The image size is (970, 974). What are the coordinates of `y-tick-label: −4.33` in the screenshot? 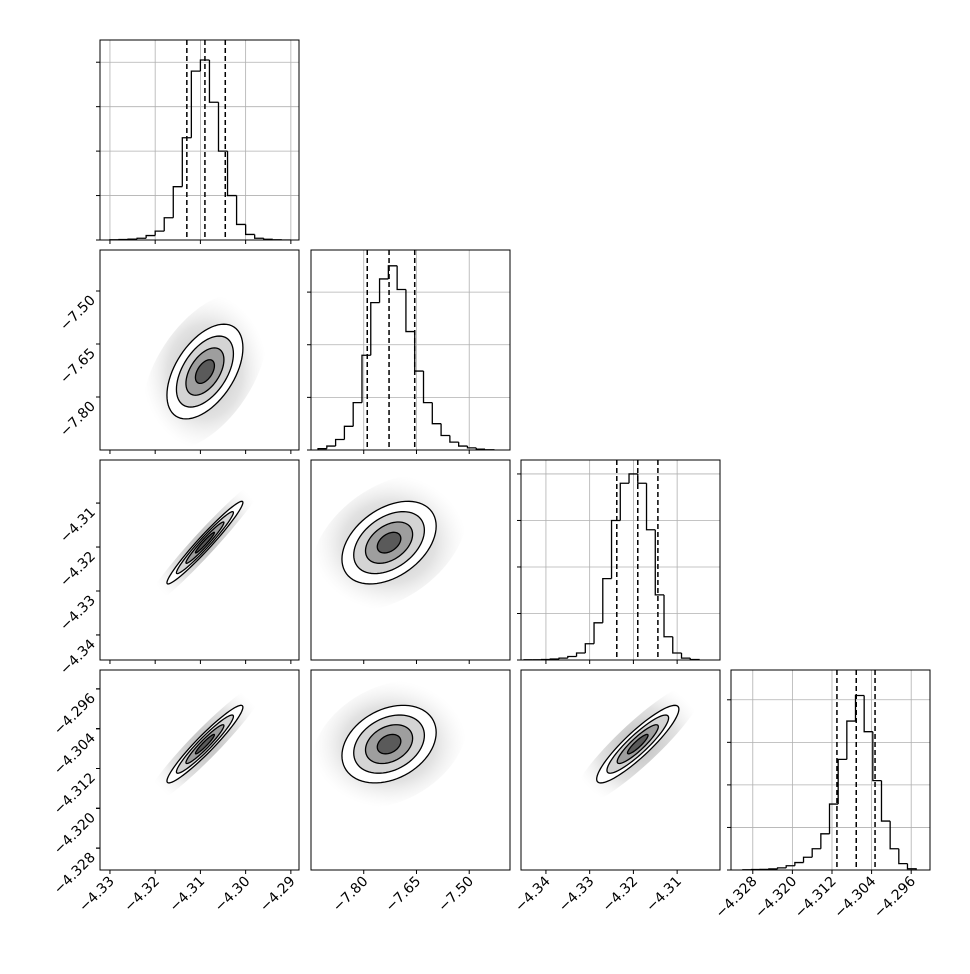 It's located at (78, 614).